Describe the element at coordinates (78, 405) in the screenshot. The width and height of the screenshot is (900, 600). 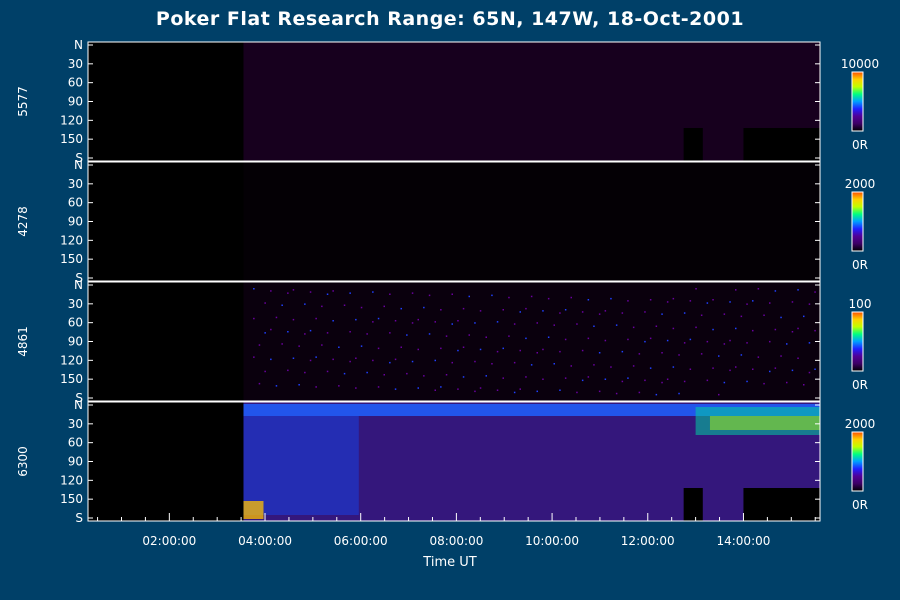
I see `y-tick-label: N` at that location.